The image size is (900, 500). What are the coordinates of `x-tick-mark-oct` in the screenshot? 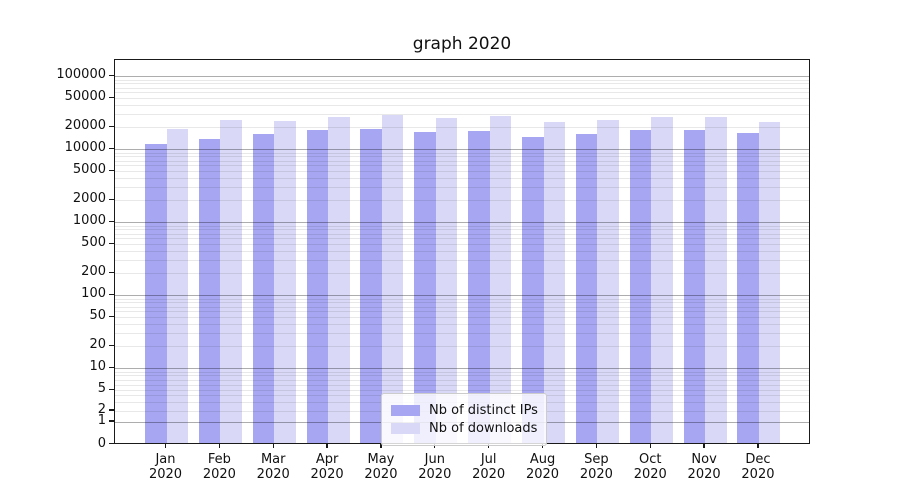 It's located at (650, 445).